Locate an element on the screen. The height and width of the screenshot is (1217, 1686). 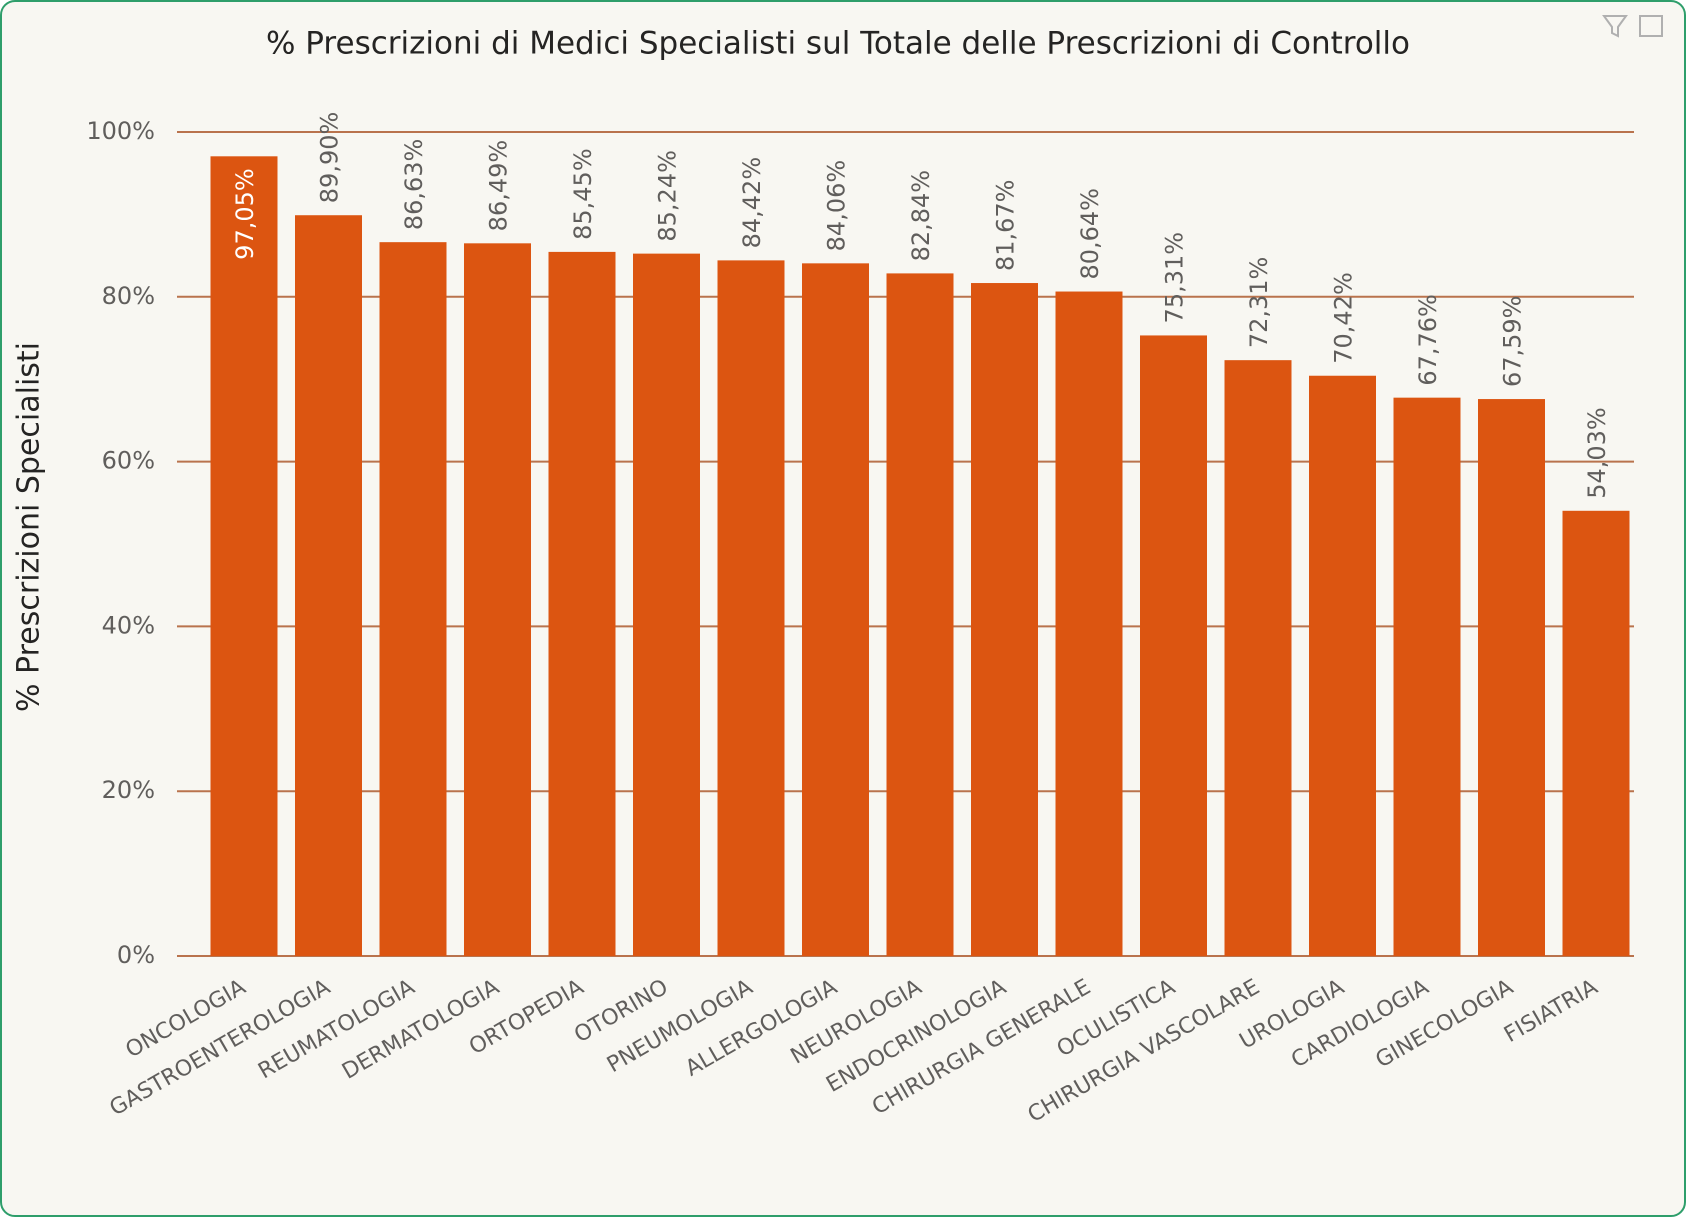
y-tick-label: 20% is located at coordinates (128, 790).